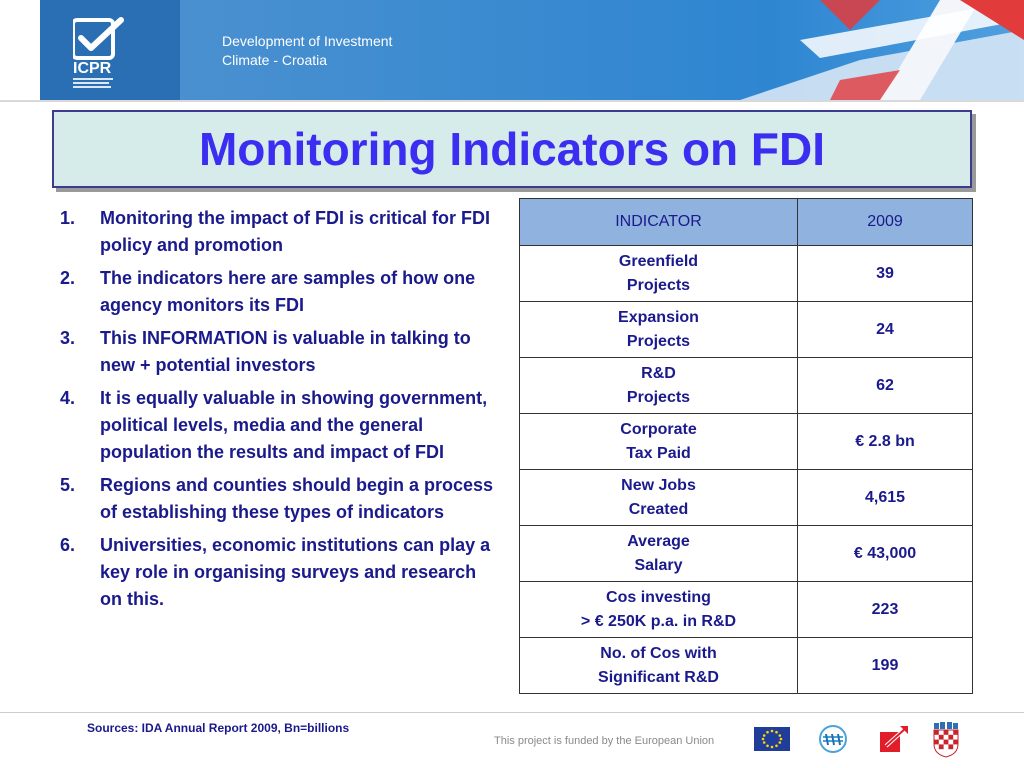 Image resolution: width=1024 pixels, height=768 pixels. I want to click on table-row: Greenfield Projects 39, so click(746, 273).